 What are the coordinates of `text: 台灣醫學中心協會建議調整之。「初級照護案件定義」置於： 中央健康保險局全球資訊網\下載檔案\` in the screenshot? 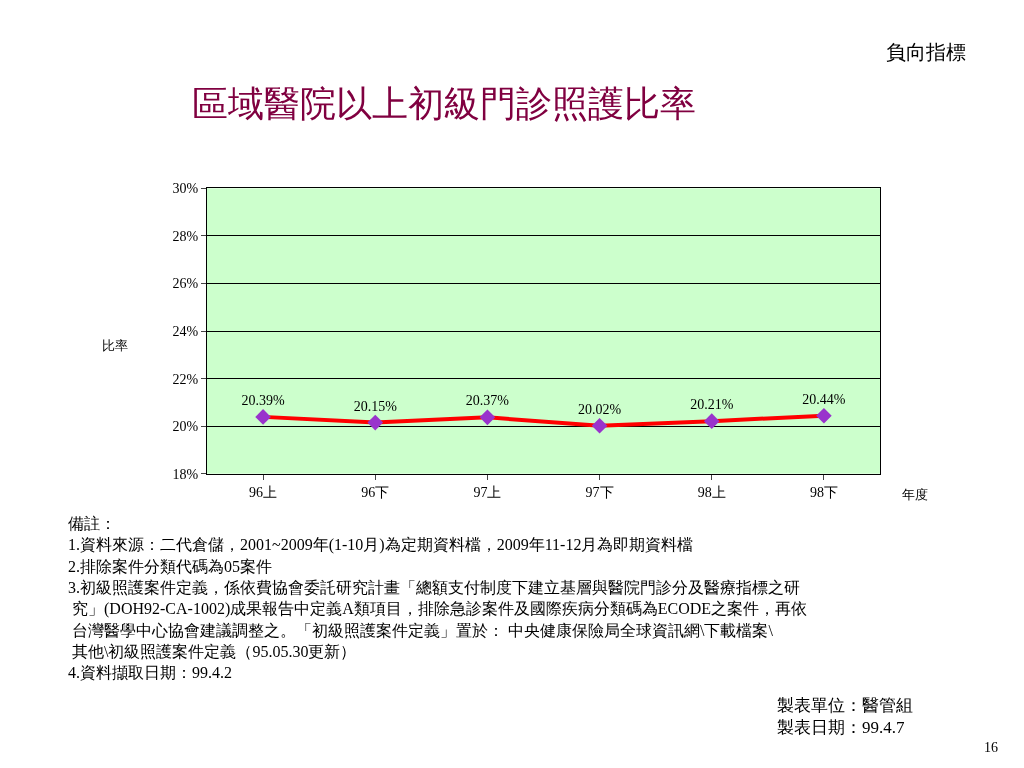 It's located at (421, 630).